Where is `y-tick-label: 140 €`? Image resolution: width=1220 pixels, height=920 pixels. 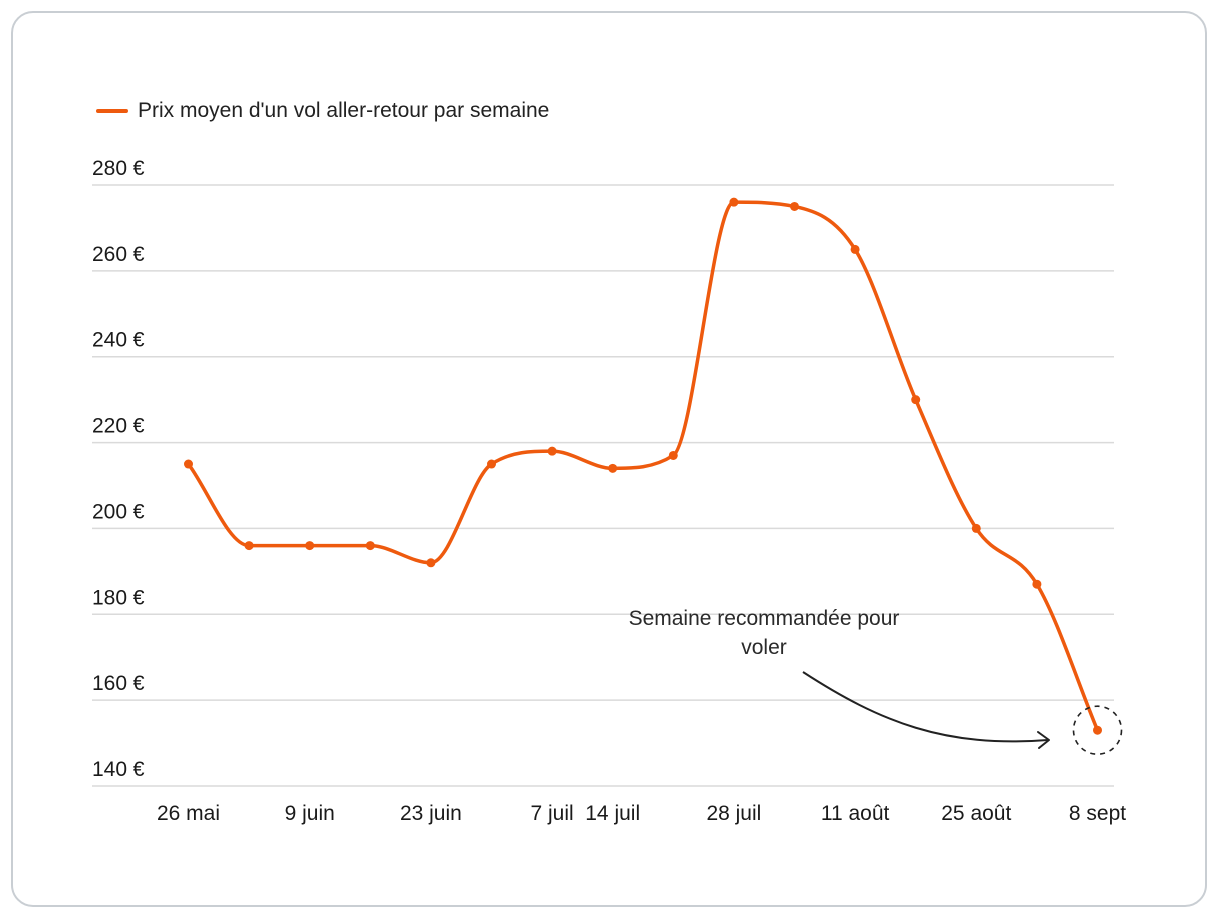 y-tick-label: 140 € is located at coordinates (118, 769).